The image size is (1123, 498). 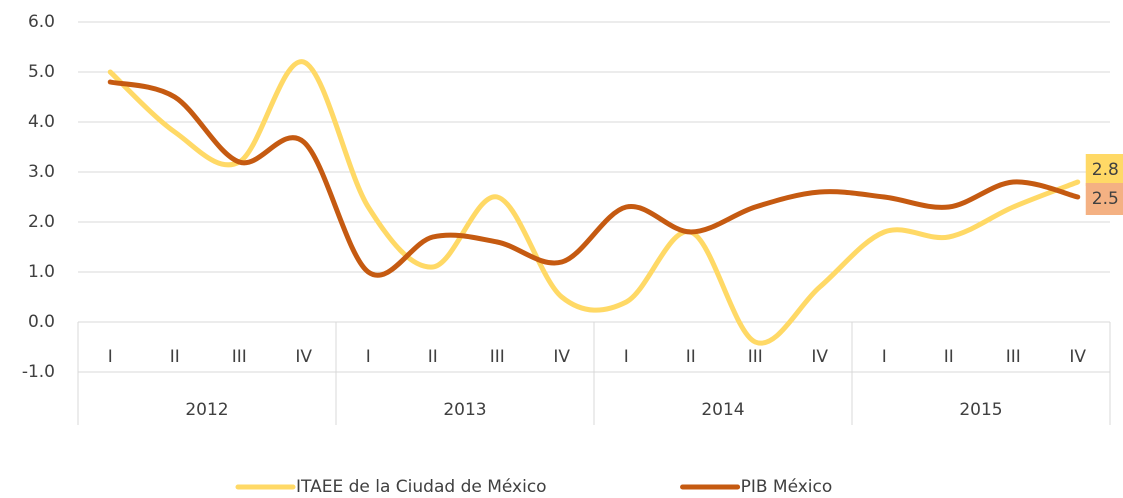 What do you see at coordinates (980, 410) in the screenshot?
I see `group-label: 2015` at bounding box center [980, 410].